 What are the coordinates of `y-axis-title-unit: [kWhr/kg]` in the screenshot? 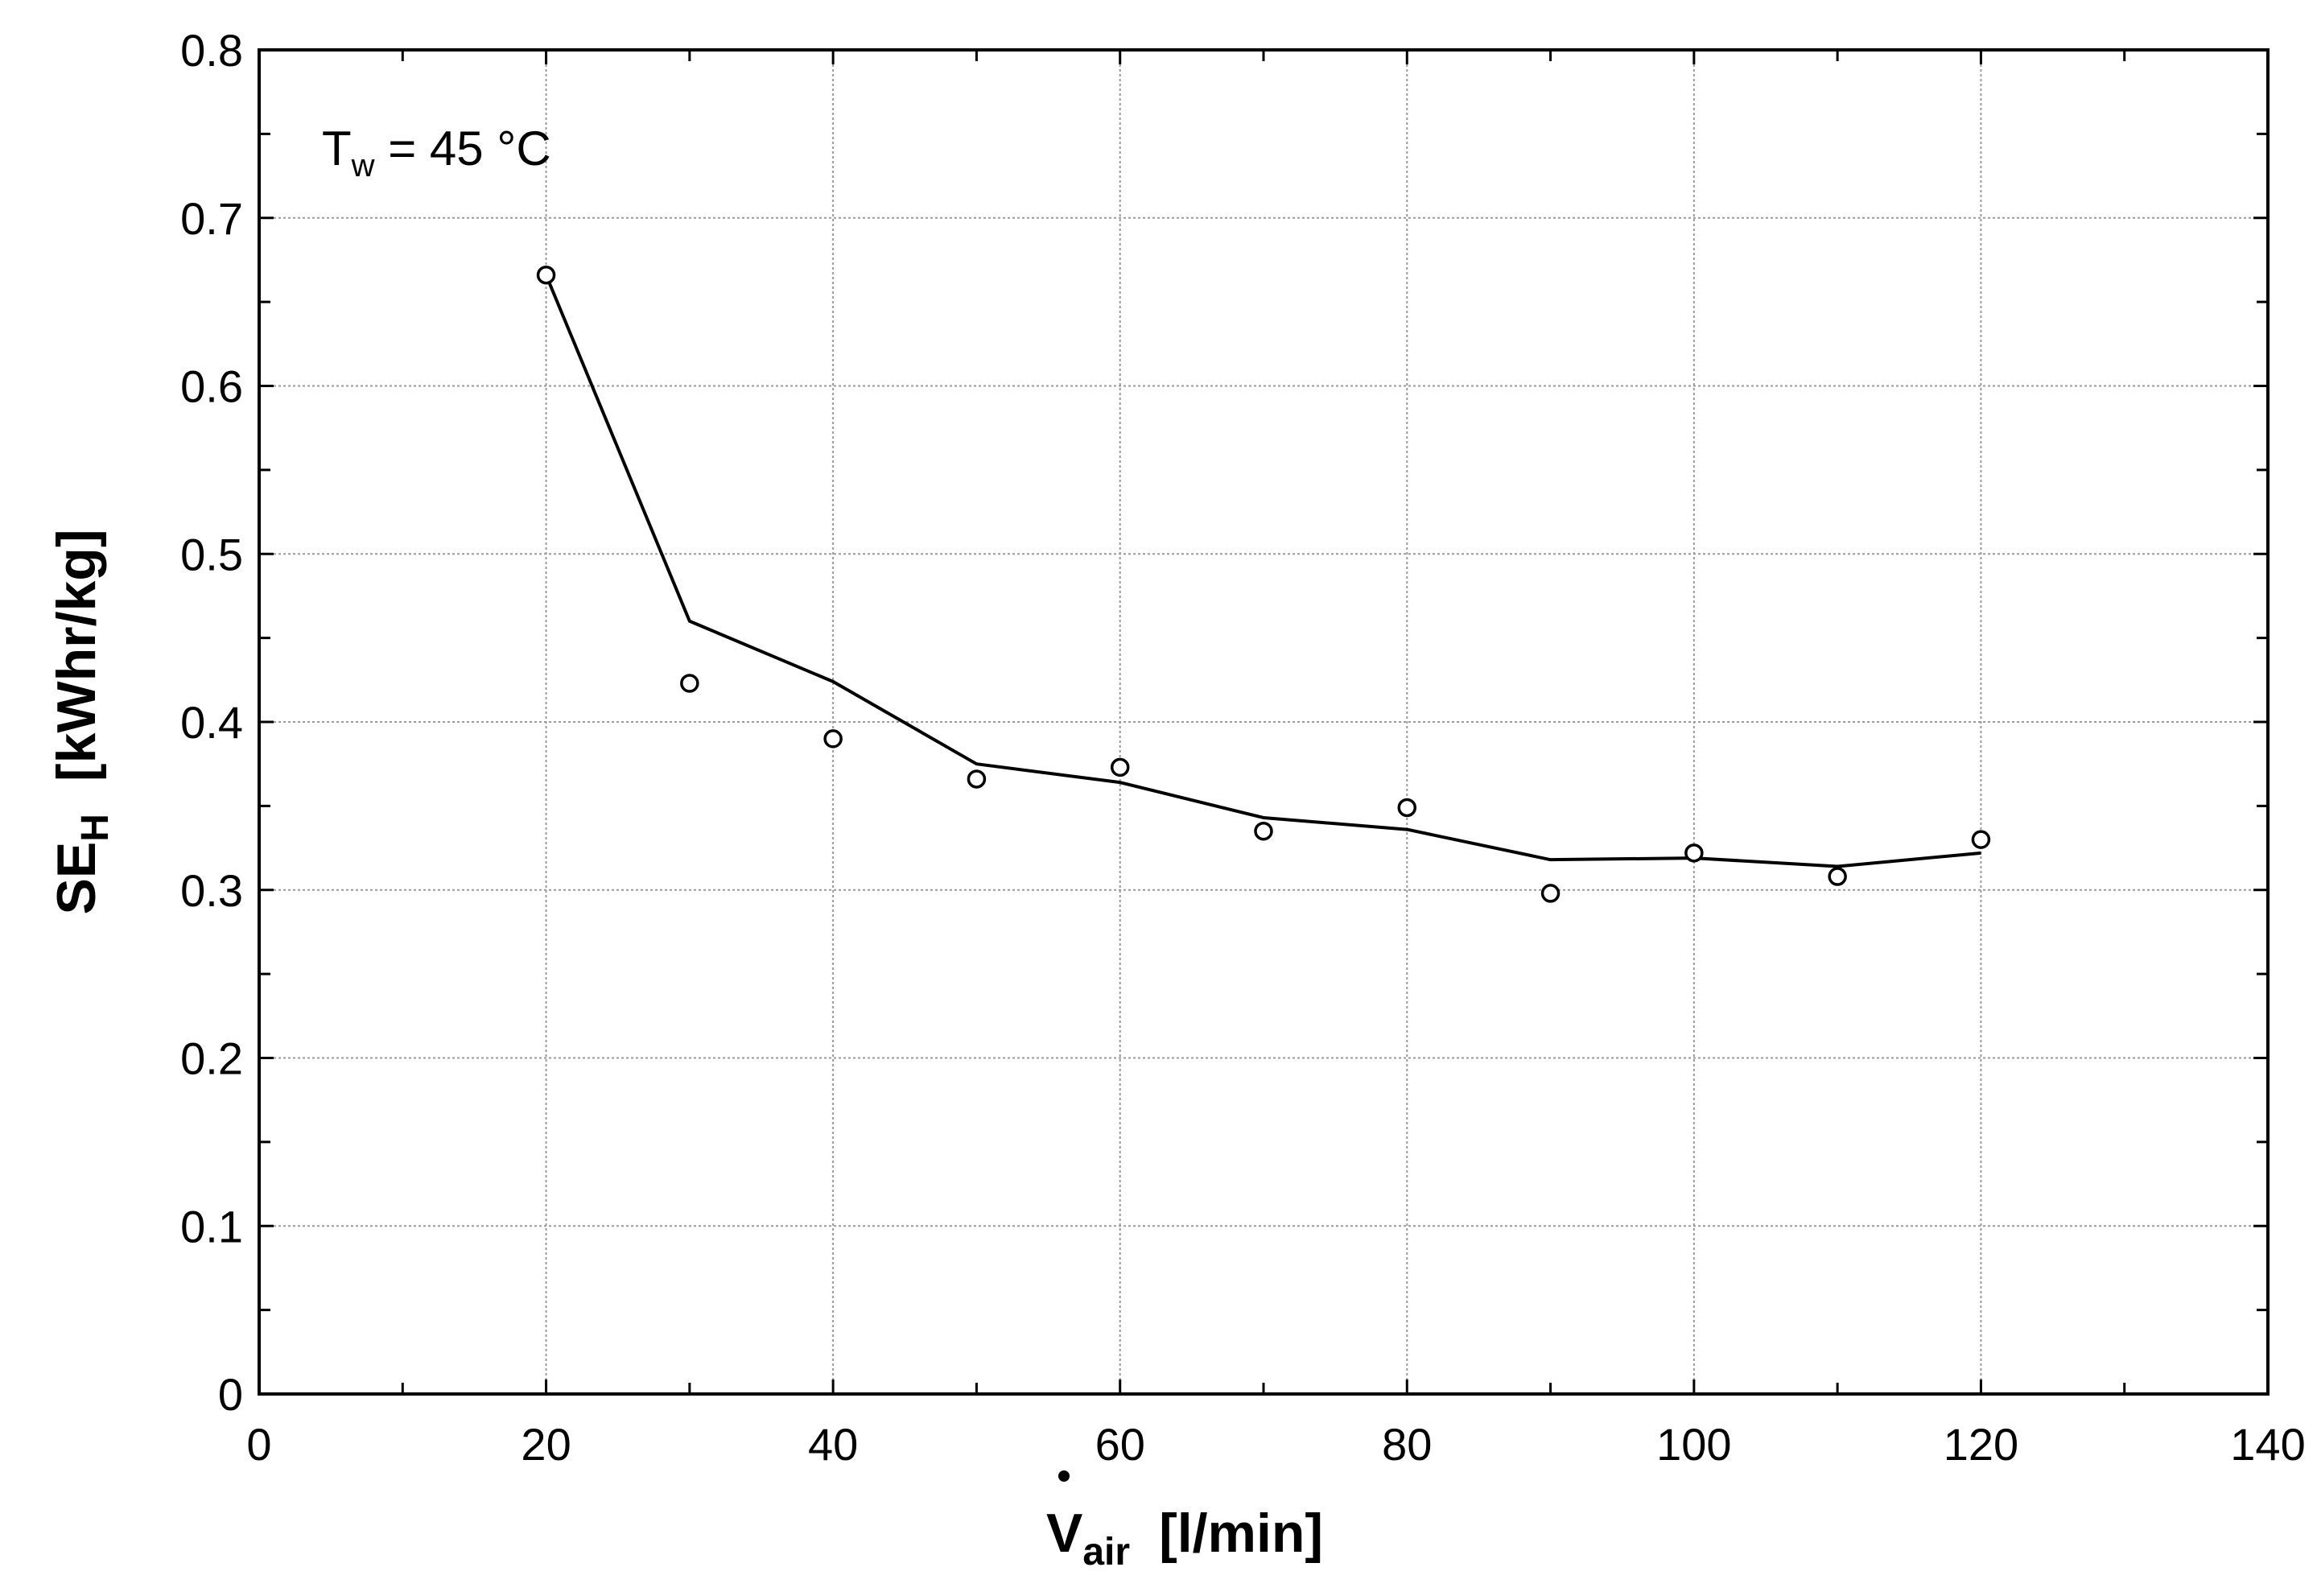 It's located at (76, 656).